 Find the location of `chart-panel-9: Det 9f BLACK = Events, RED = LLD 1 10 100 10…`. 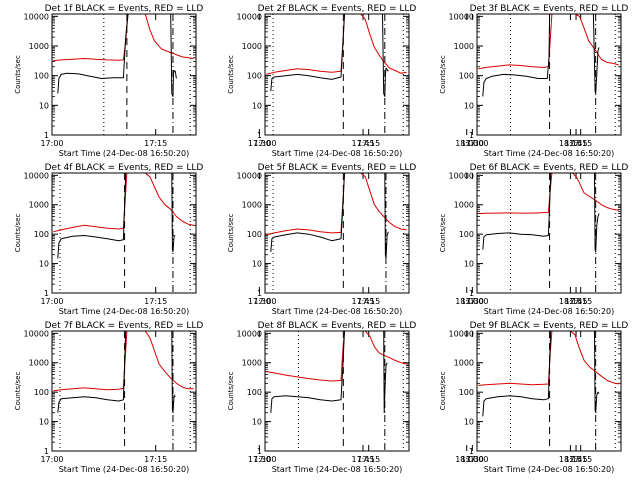

chart-panel-9: Det 9f BLACK = Events, RED = LLD 1 10 100 10… is located at coordinates (533, 397).